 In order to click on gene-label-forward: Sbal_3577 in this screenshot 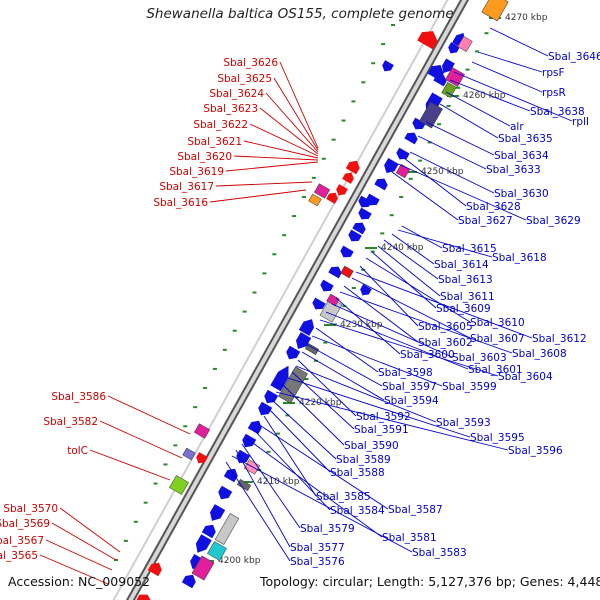, I will do `click(317, 548)`.